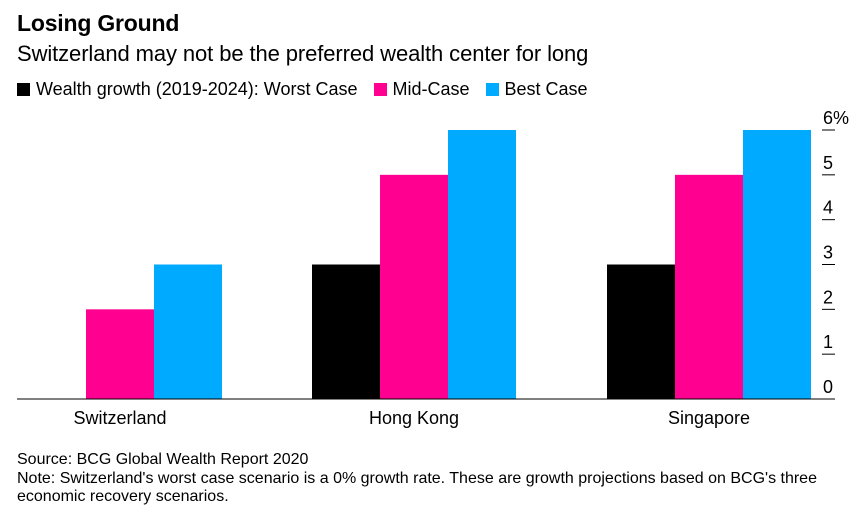  What do you see at coordinates (23, 89) in the screenshot?
I see `legend-swatch-worst-case` at bounding box center [23, 89].